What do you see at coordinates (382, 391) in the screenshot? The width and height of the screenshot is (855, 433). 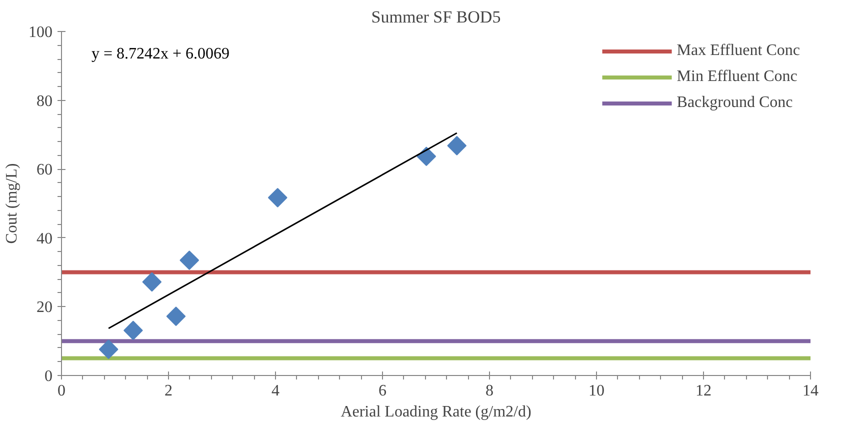 I see `x-tick-label: 6` at bounding box center [382, 391].